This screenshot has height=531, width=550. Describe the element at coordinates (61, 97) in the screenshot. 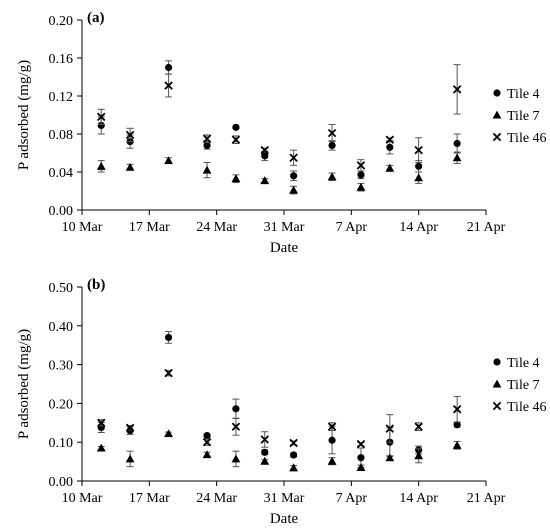

I see `y-tick-label: 0.12` at that location.